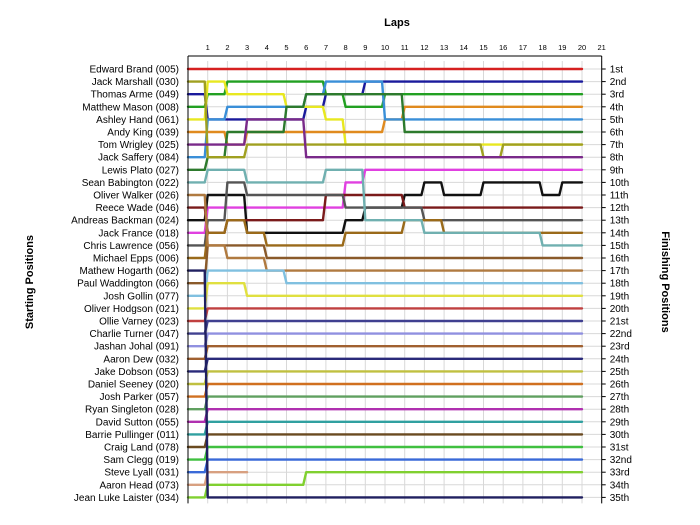  Describe the element at coordinates (619, 246) in the screenshot. I see `finishing-position-label: 15th` at that location.